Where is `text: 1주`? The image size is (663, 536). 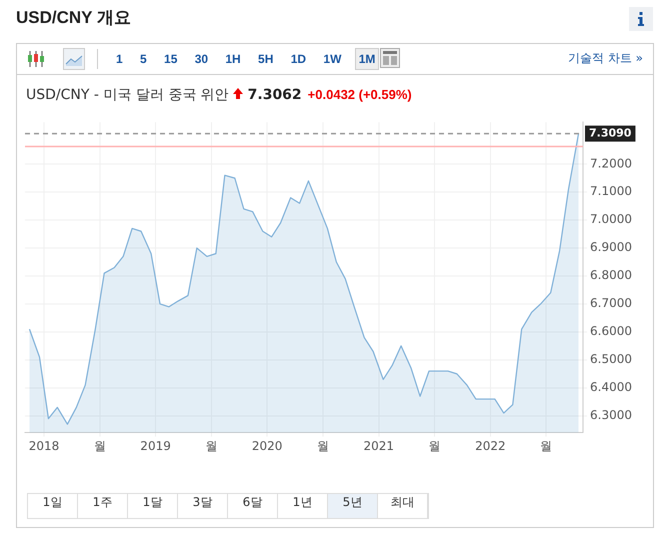
text: 1주 is located at coordinates (103, 506).